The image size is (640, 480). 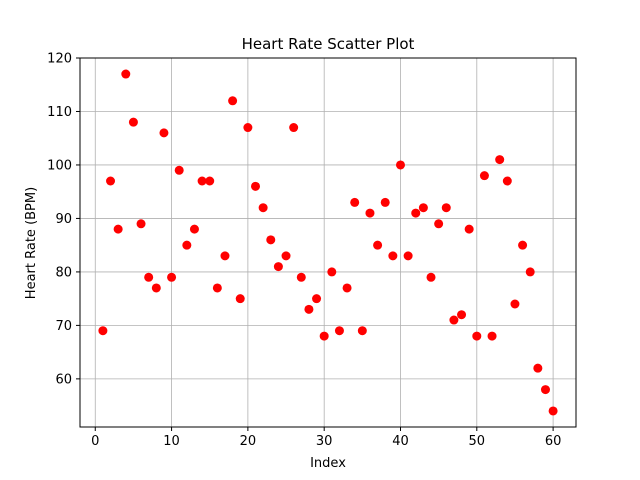 What do you see at coordinates (59, 59) in the screenshot?
I see `y-tick-label: 120` at bounding box center [59, 59].